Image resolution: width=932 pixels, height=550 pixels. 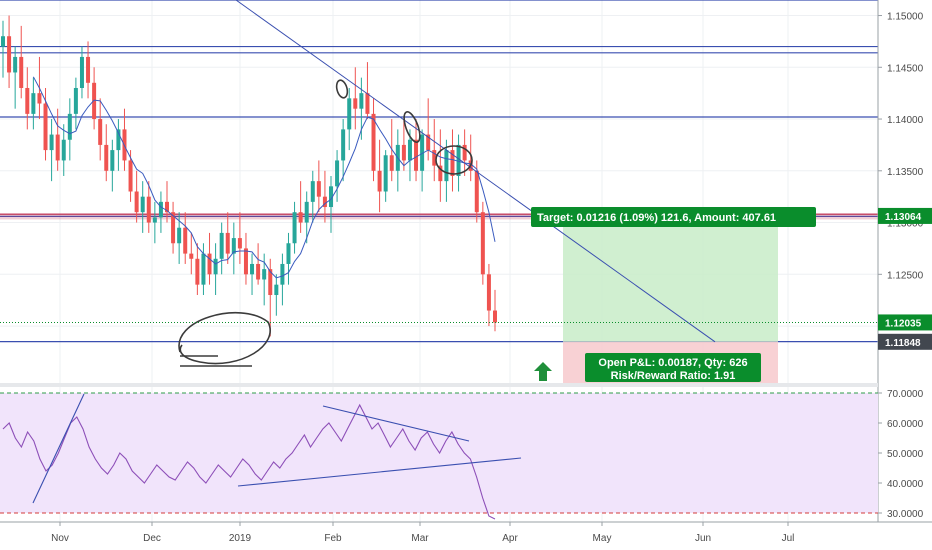 I want to click on price-tick-label: 1.14000, so click(x=905, y=120).